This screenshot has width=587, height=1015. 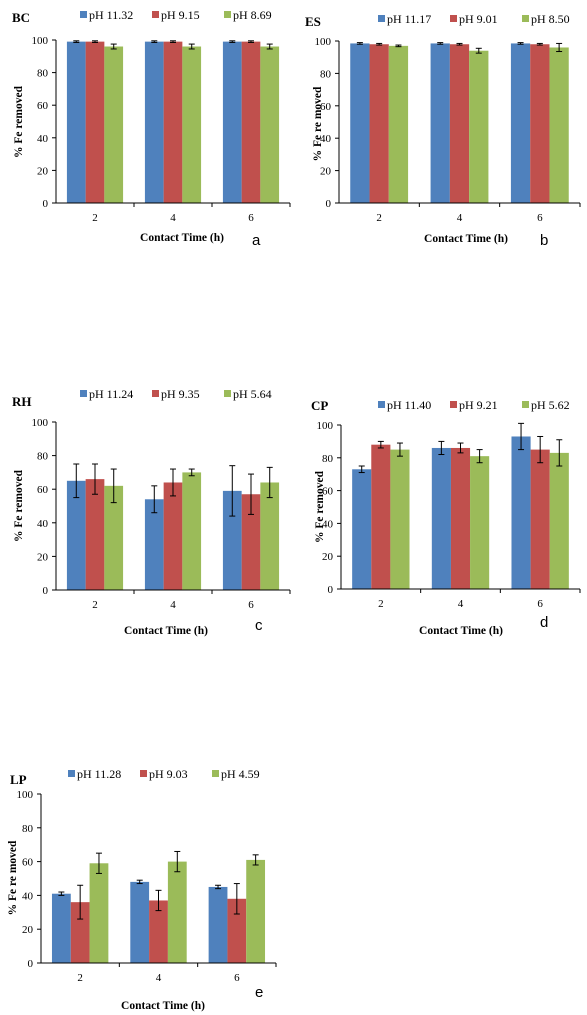 I want to click on panel-title: BC, so click(x=21, y=17).